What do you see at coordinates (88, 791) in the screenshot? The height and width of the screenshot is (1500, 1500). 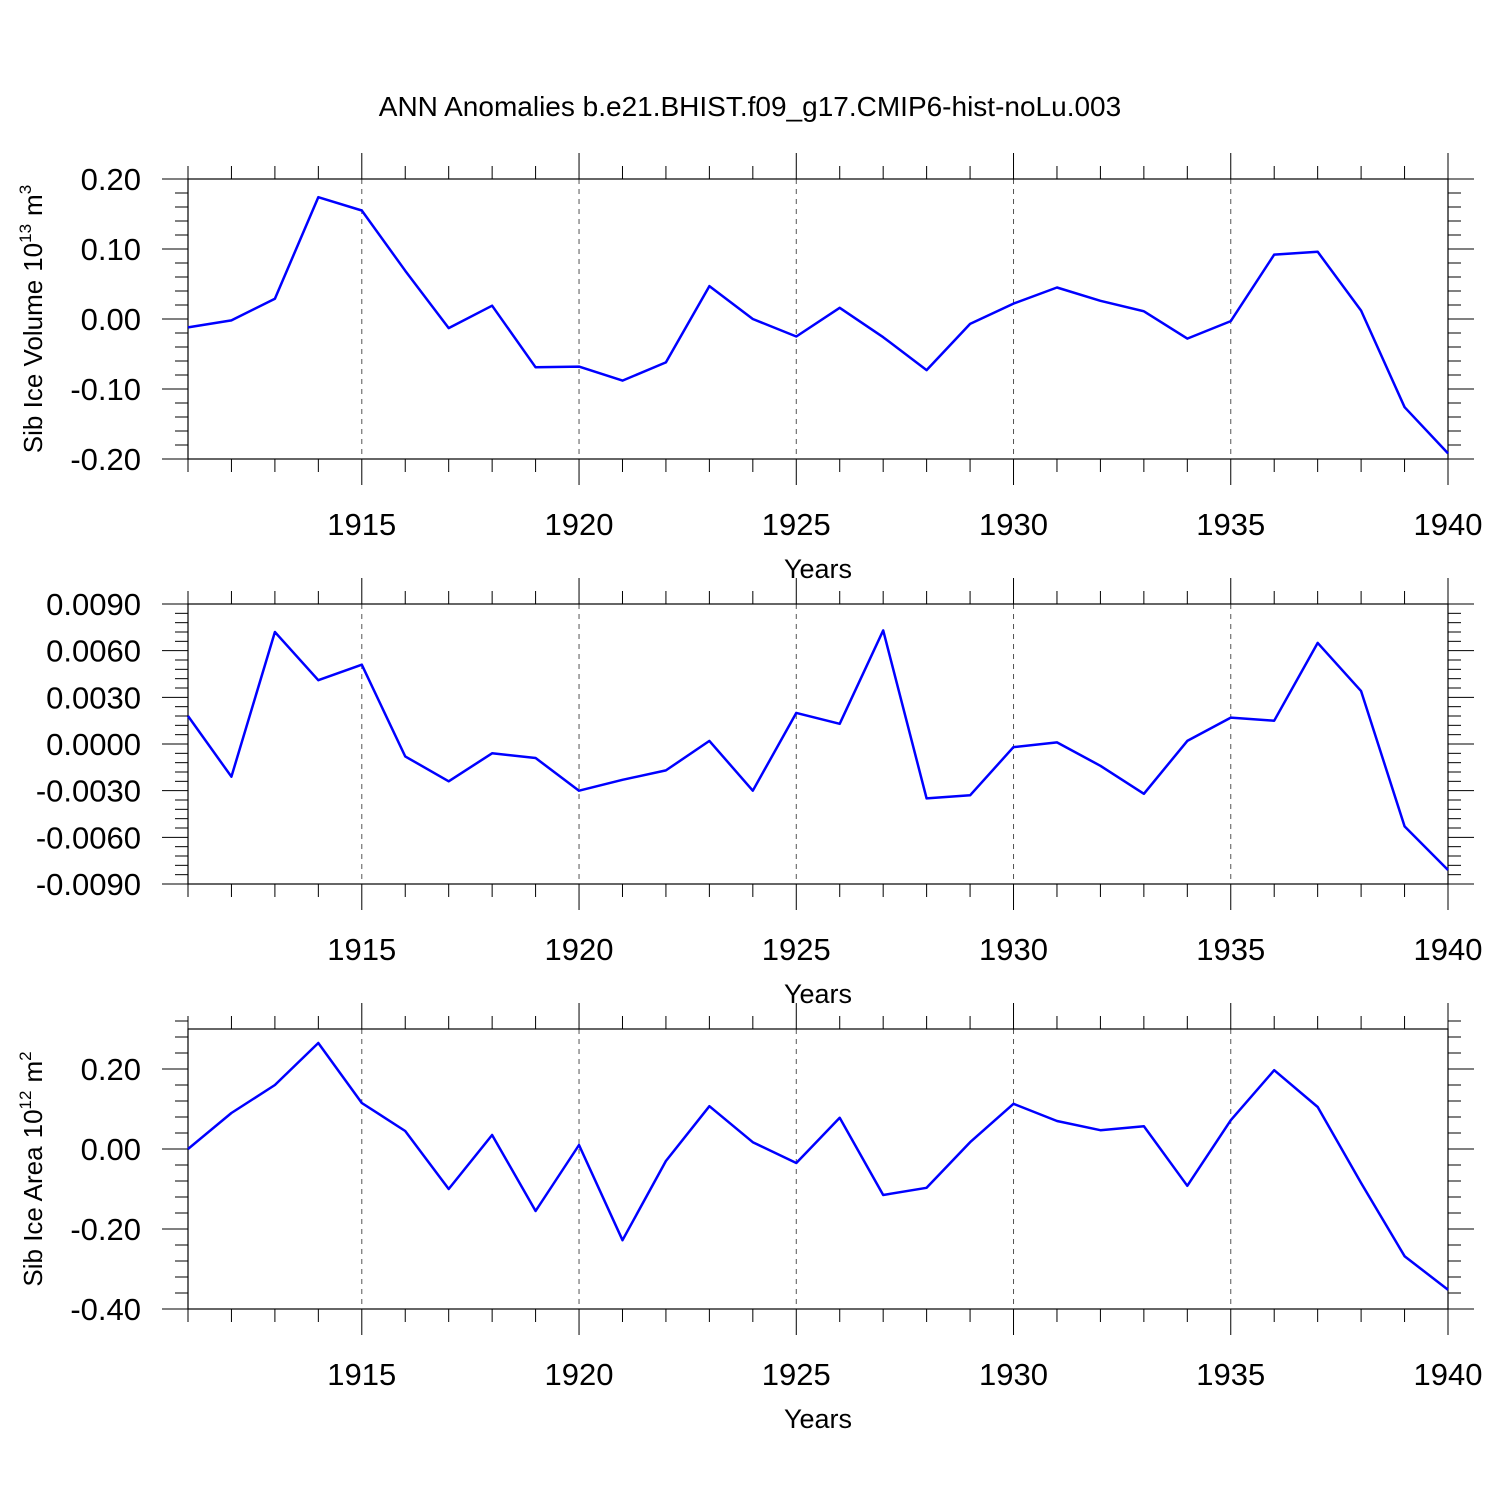 I see `y-tick-label: -0.0030` at bounding box center [88, 791].